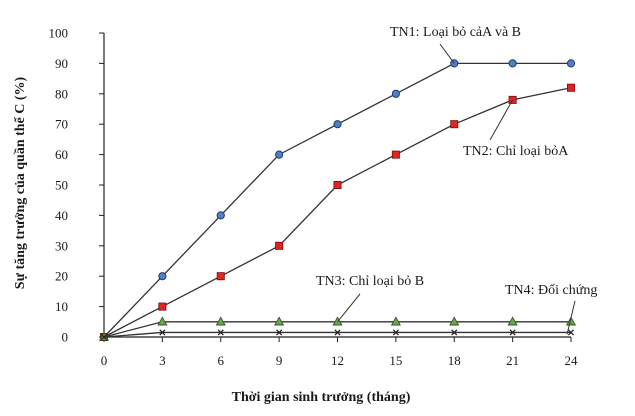 Image resolution: width=635 pixels, height=416 pixels. I want to click on x-tick-label: 6, so click(221, 360).